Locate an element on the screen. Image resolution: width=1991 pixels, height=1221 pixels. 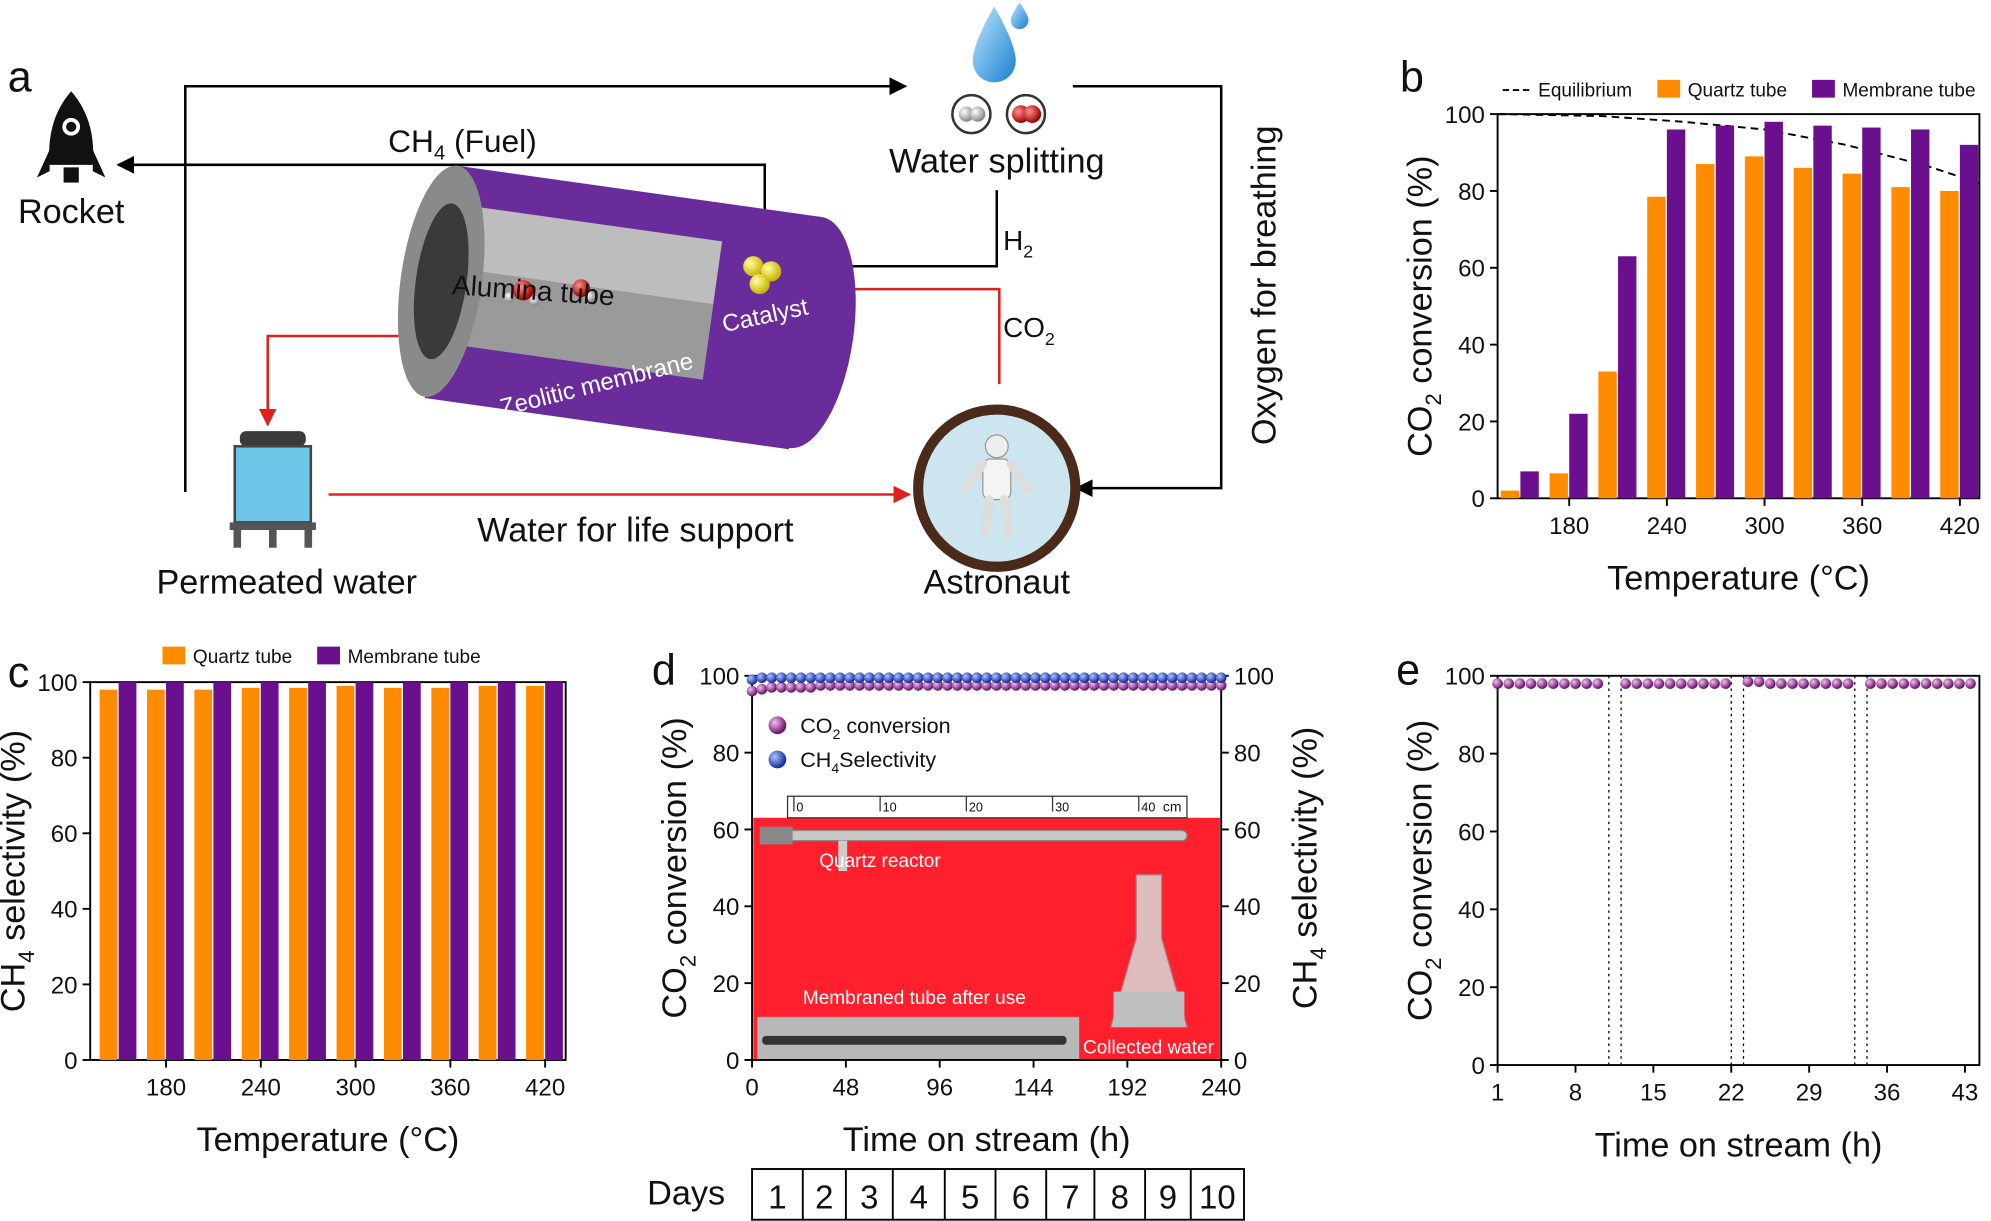
x-tick-label: 180 is located at coordinates (166, 1087).